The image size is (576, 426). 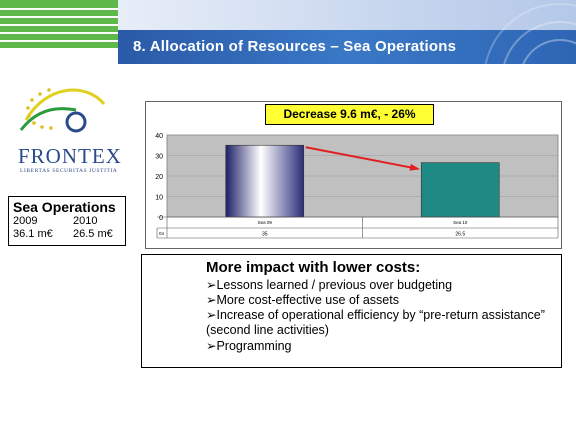 What do you see at coordinates (159, 198) in the screenshot?
I see `y-tick-label: 10` at bounding box center [159, 198].